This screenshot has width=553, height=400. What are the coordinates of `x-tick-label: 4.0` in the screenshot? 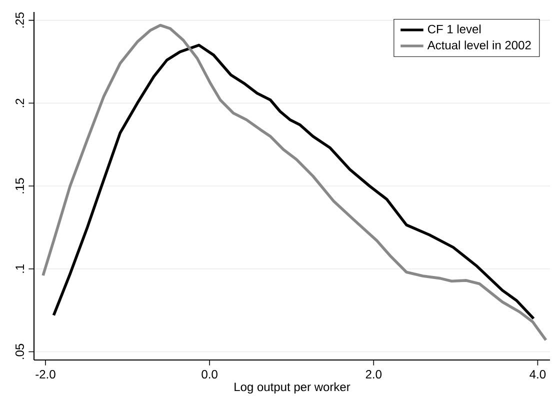 It's located at (538, 374).